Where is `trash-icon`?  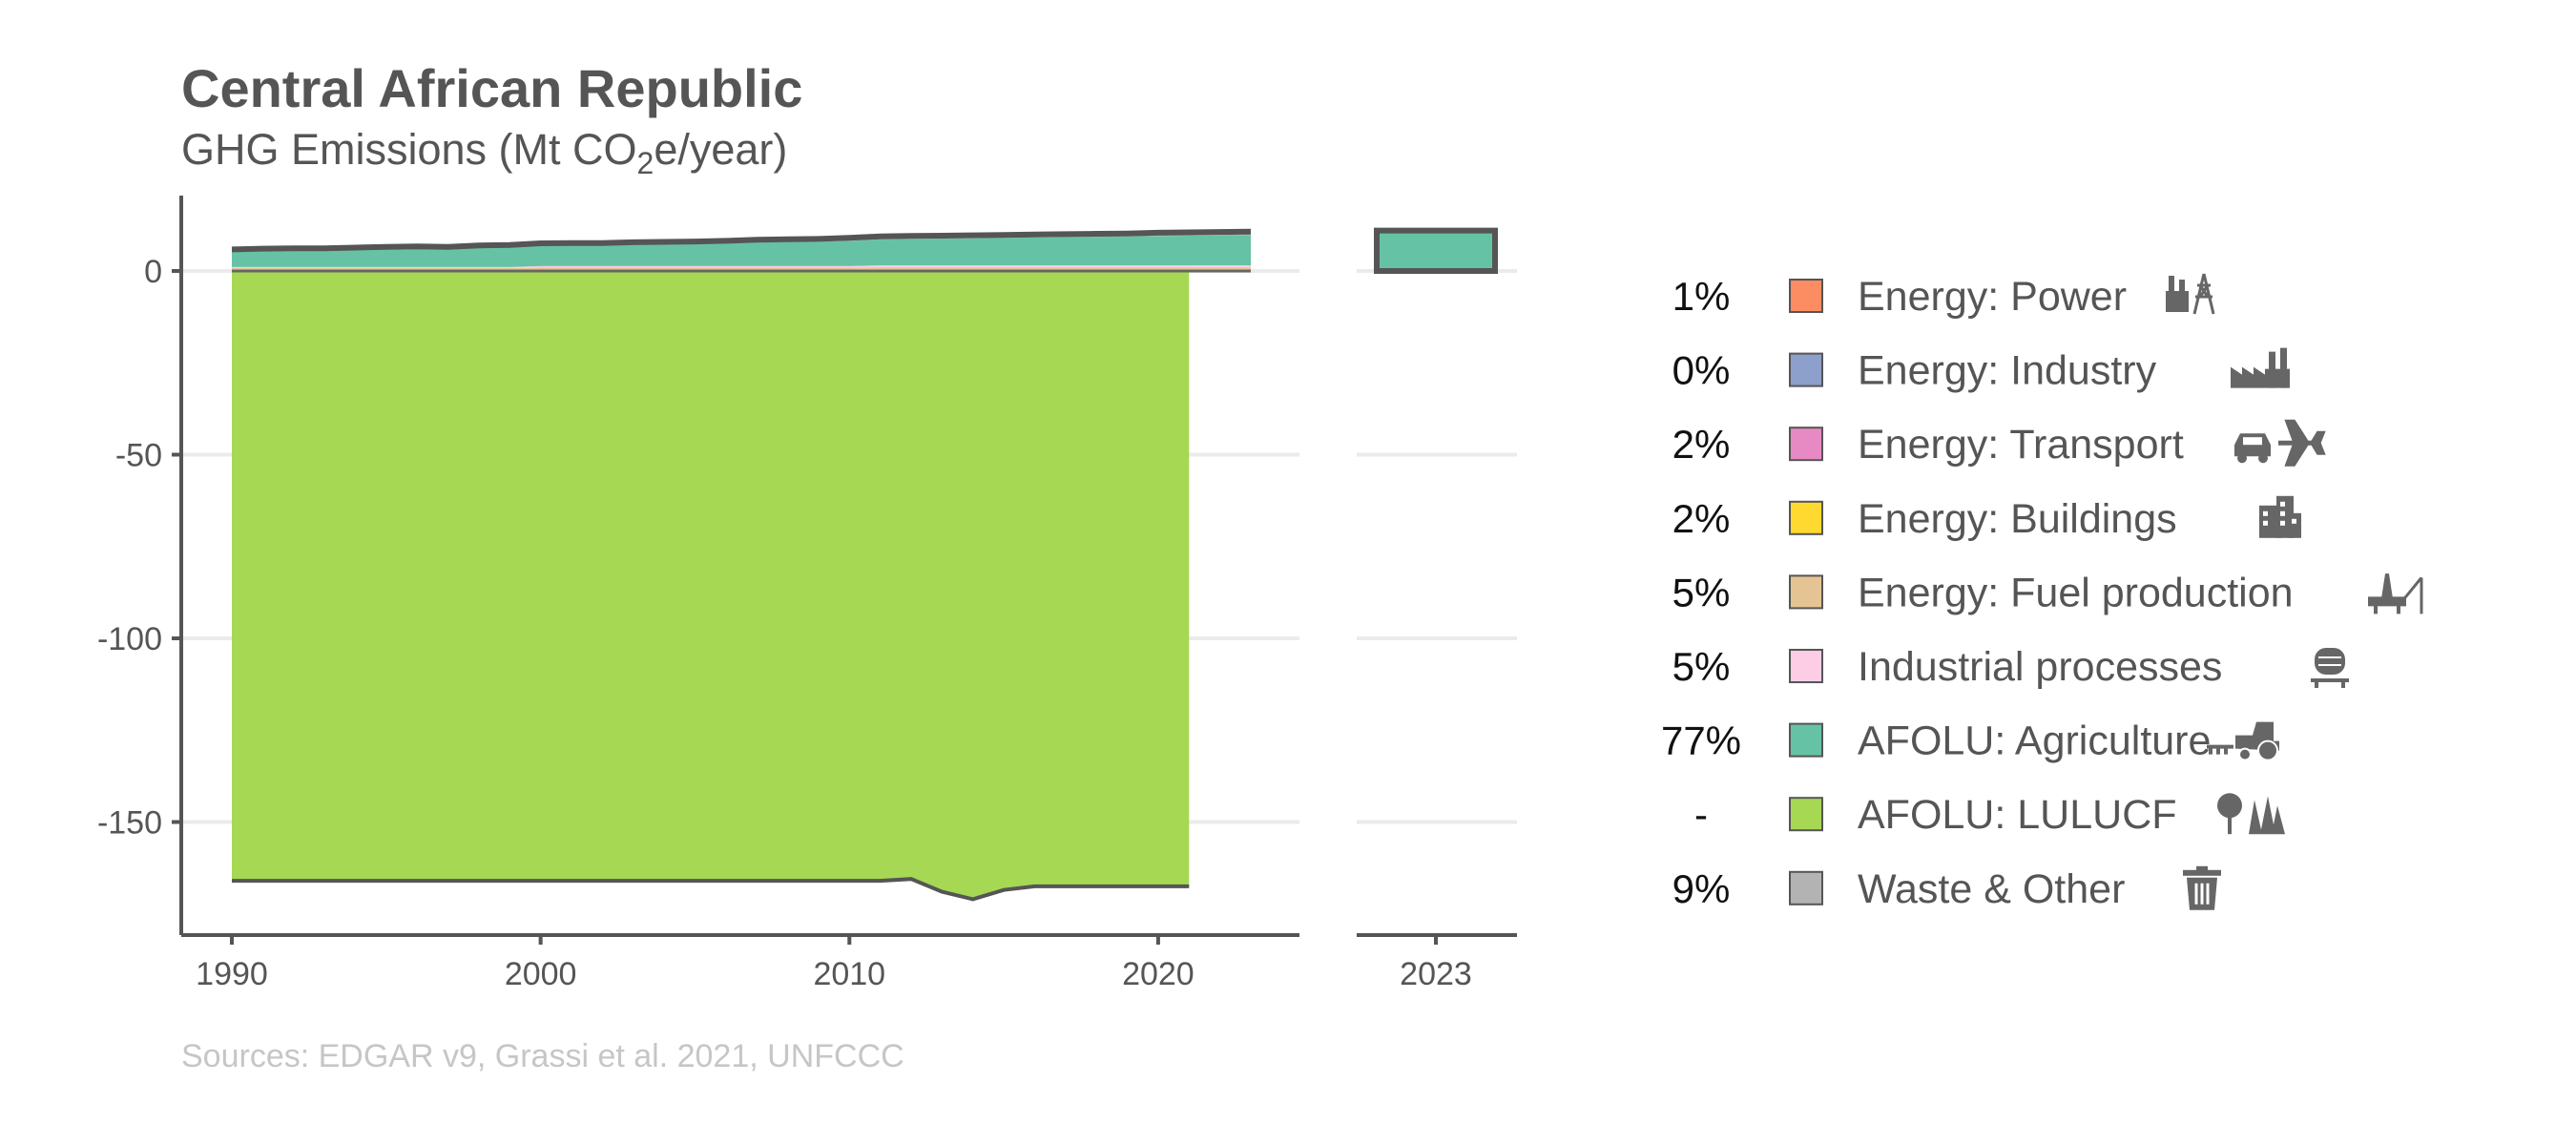
trash-icon is located at coordinates (2202, 888).